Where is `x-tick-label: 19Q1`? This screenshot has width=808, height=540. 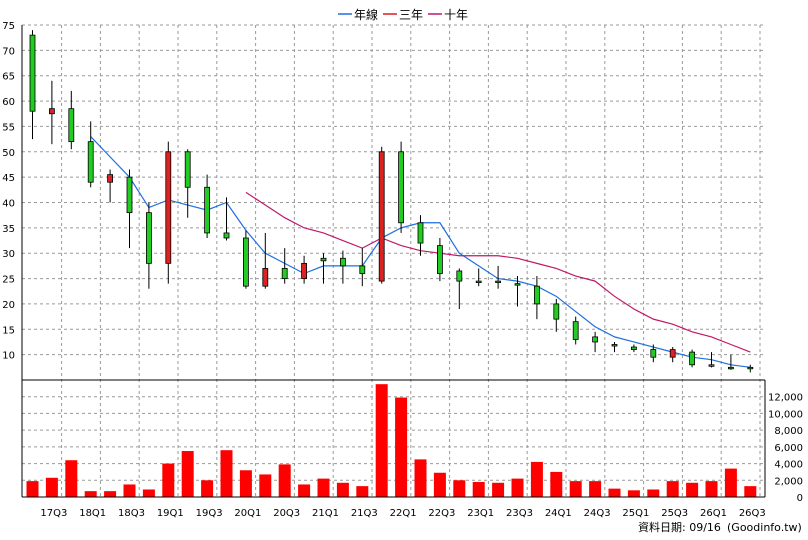 x-tick-label: 19Q1 is located at coordinates (170, 513).